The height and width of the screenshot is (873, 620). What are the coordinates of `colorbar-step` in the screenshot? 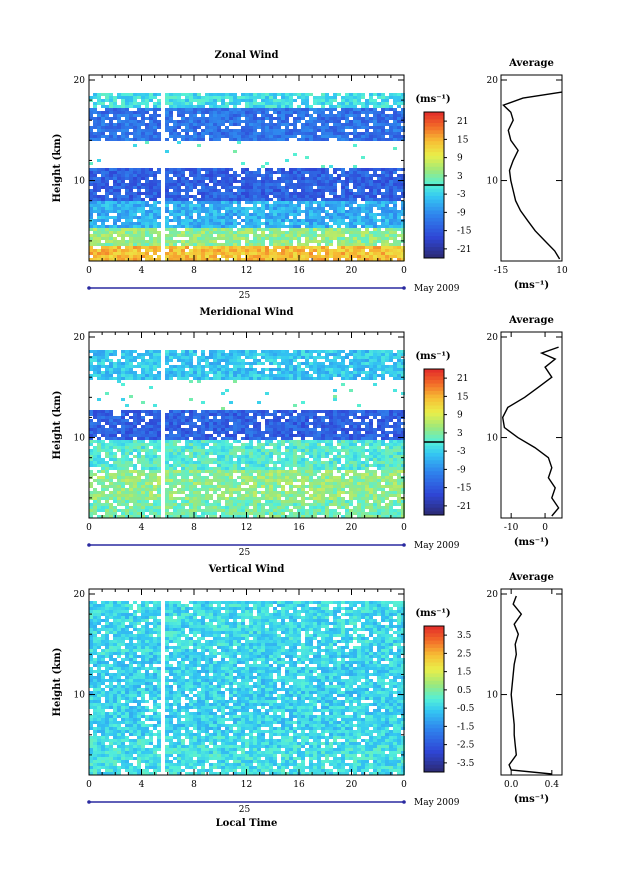 It's located at (434, 234).